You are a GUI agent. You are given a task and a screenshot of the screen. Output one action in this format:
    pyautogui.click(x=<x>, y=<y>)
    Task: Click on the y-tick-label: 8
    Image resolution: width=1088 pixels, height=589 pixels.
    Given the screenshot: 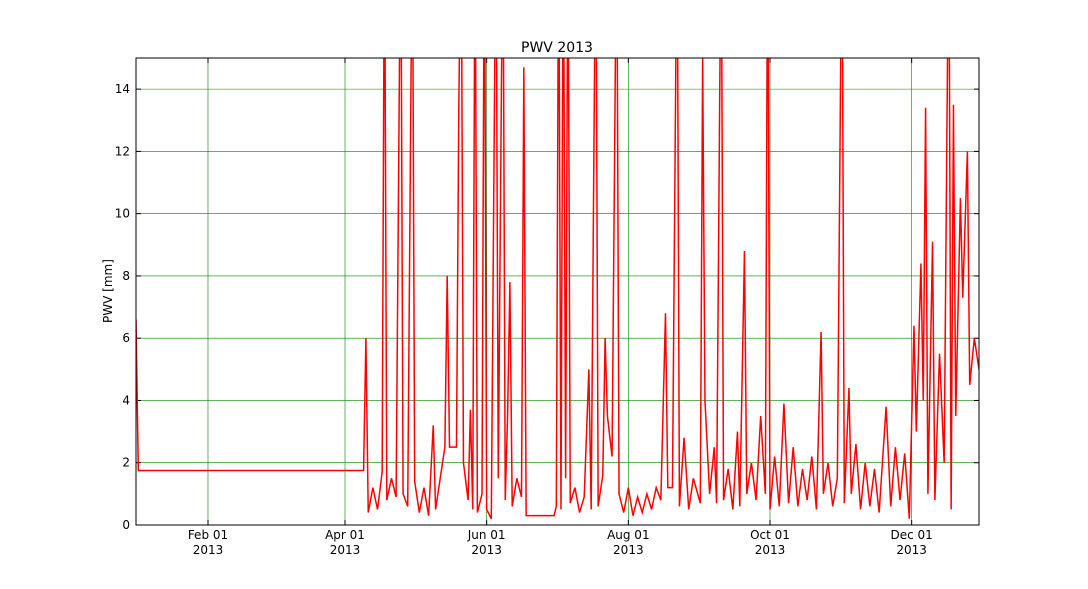 What is the action you would take?
    pyautogui.click(x=126, y=276)
    